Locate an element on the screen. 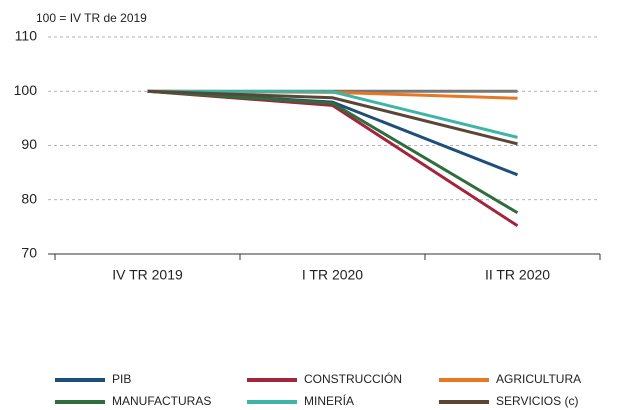  legend-label: MINERÍA is located at coordinates (329, 400).